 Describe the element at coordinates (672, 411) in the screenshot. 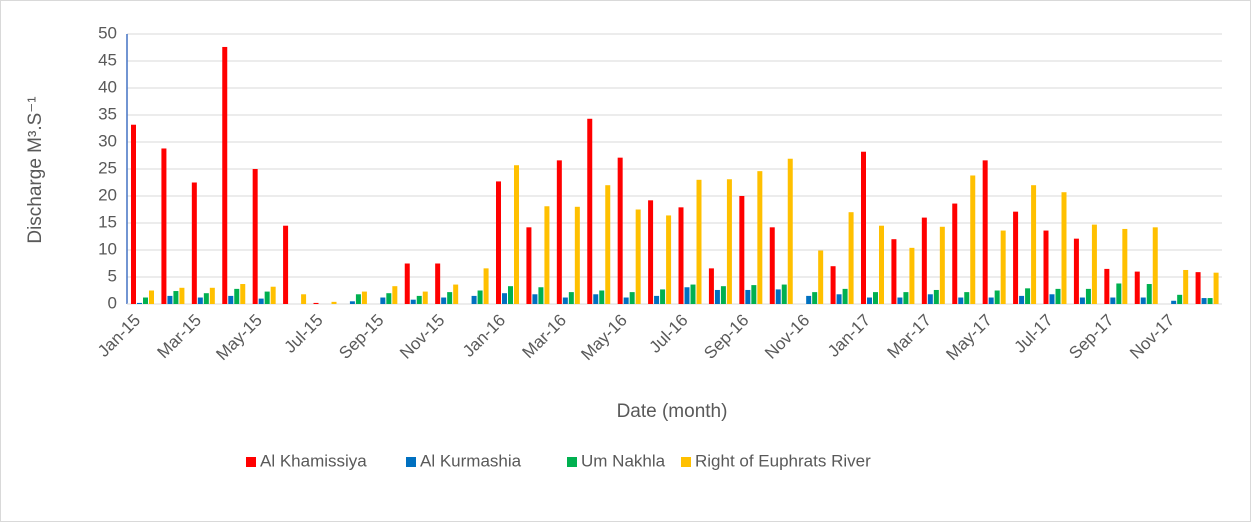

I see `x-axis-label: Date (month)` at that location.